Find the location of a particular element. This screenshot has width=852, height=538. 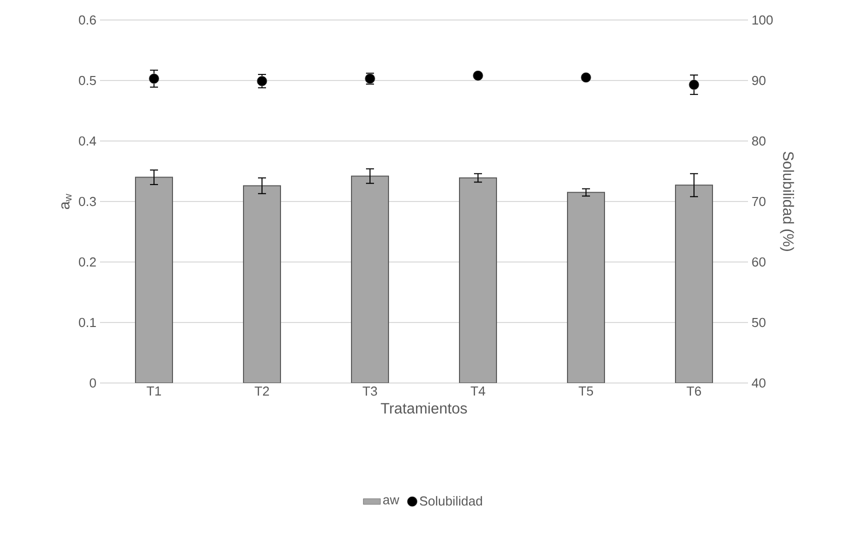

x-tick-label: T1 is located at coordinates (153, 391).